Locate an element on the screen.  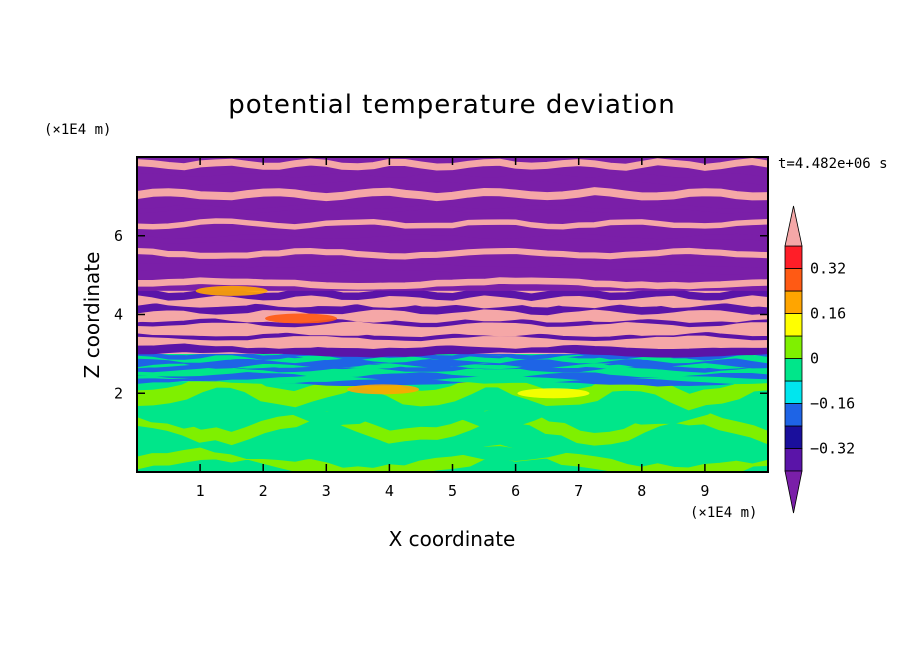
colorbar-label: 0.32 is located at coordinates (828, 269).